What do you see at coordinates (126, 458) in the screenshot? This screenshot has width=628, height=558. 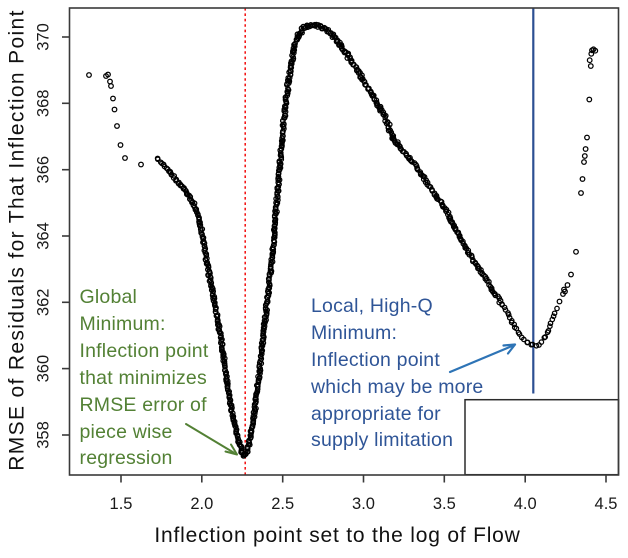 I see `svg-text: regression` at bounding box center [126, 458].